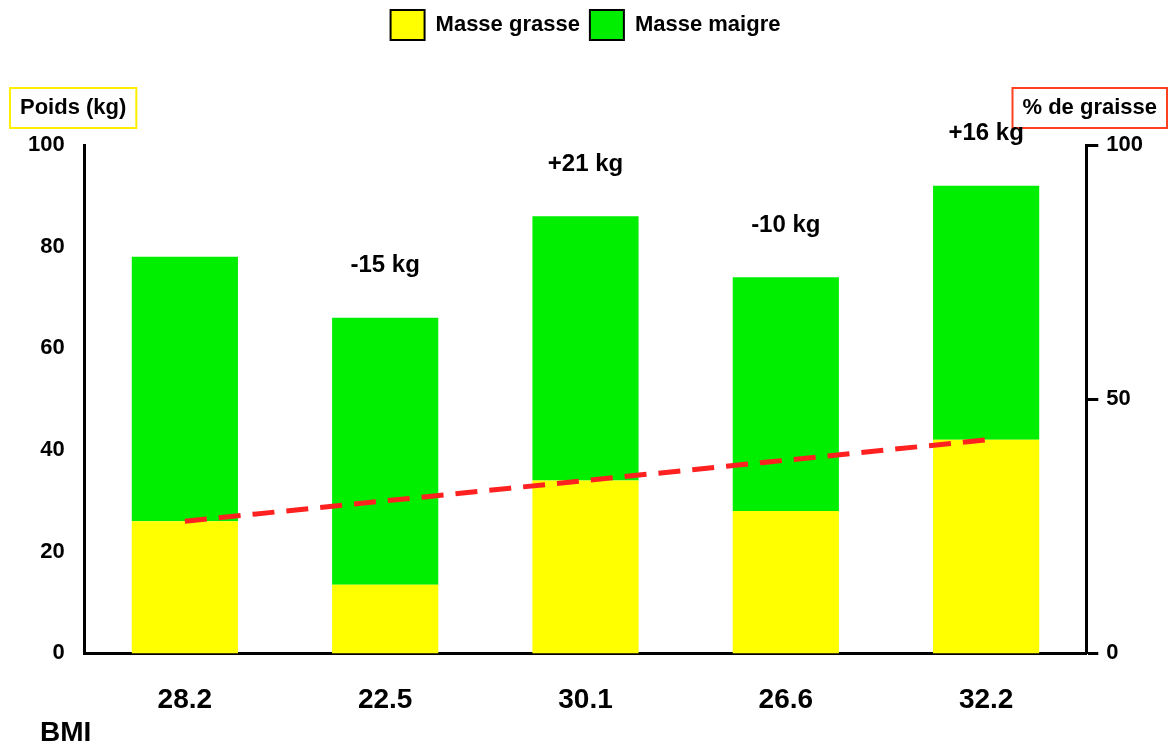 The image size is (1171, 747). What do you see at coordinates (585, 162) in the screenshot?
I see `annotation: +21 kg` at bounding box center [585, 162].